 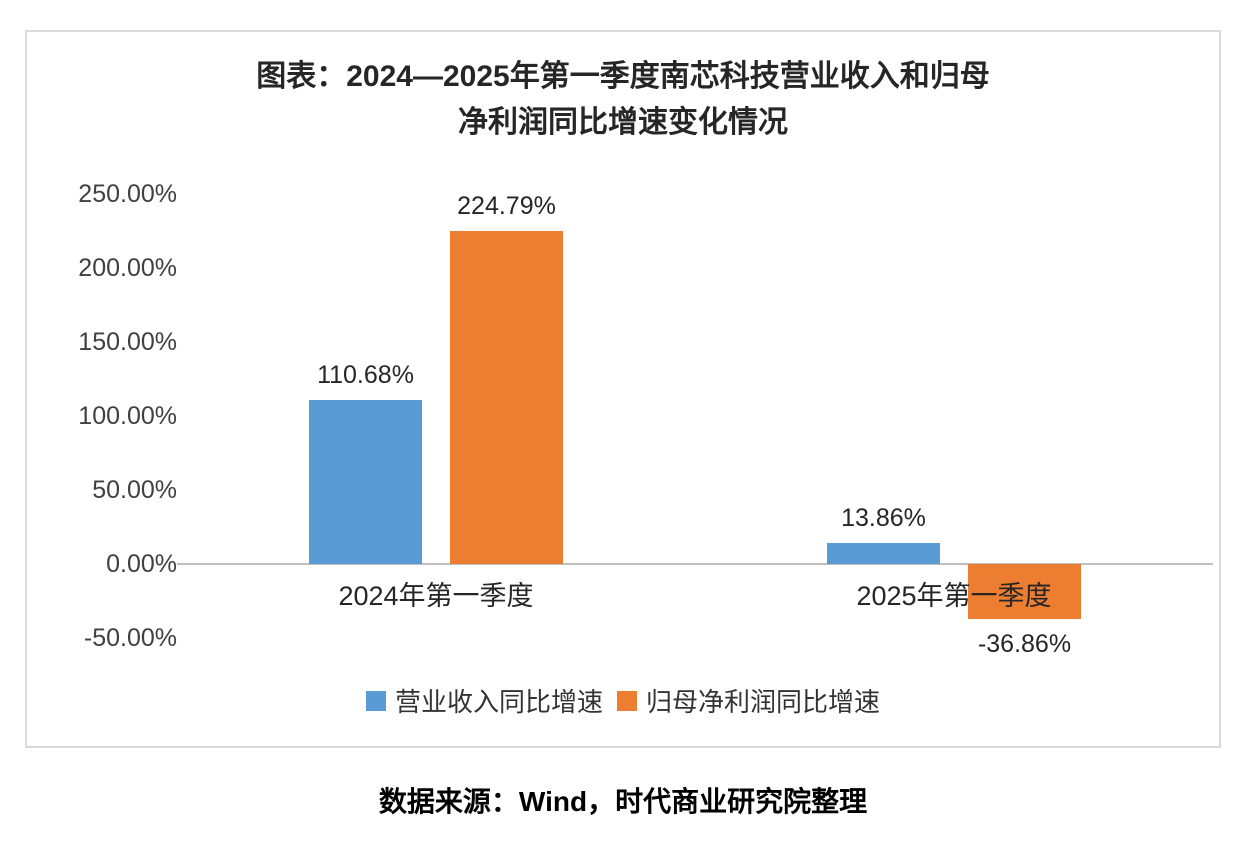 What do you see at coordinates (623, 801) in the screenshot?
I see `source-note: 数据来源：Wind，时代商业研究院整理` at bounding box center [623, 801].